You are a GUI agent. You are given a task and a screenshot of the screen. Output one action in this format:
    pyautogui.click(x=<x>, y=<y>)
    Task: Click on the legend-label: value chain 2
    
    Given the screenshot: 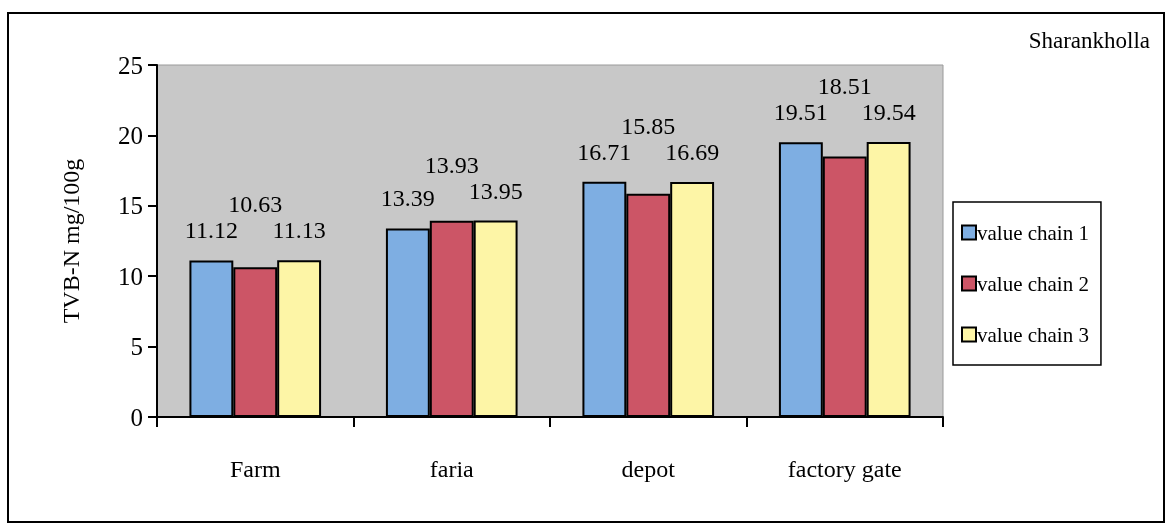 What is the action you would take?
    pyautogui.click(x=1033, y=283)
    